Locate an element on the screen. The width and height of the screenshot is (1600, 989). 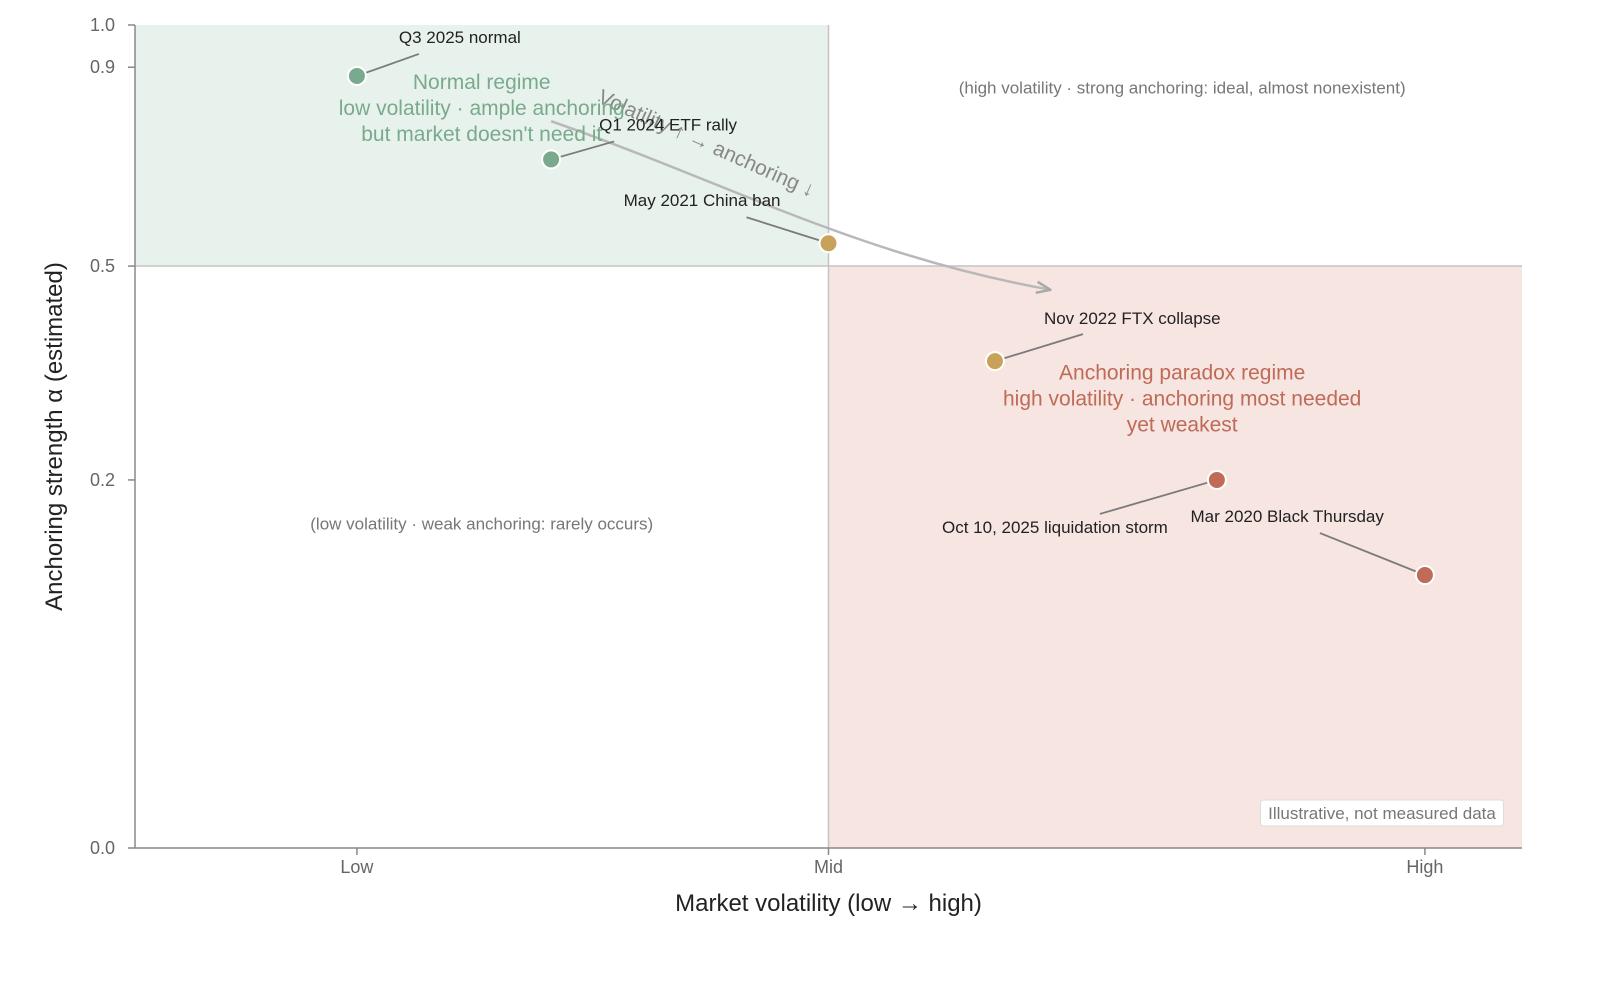
paradox-regime-label: yet weakest is located at coordinates (1182, 425).